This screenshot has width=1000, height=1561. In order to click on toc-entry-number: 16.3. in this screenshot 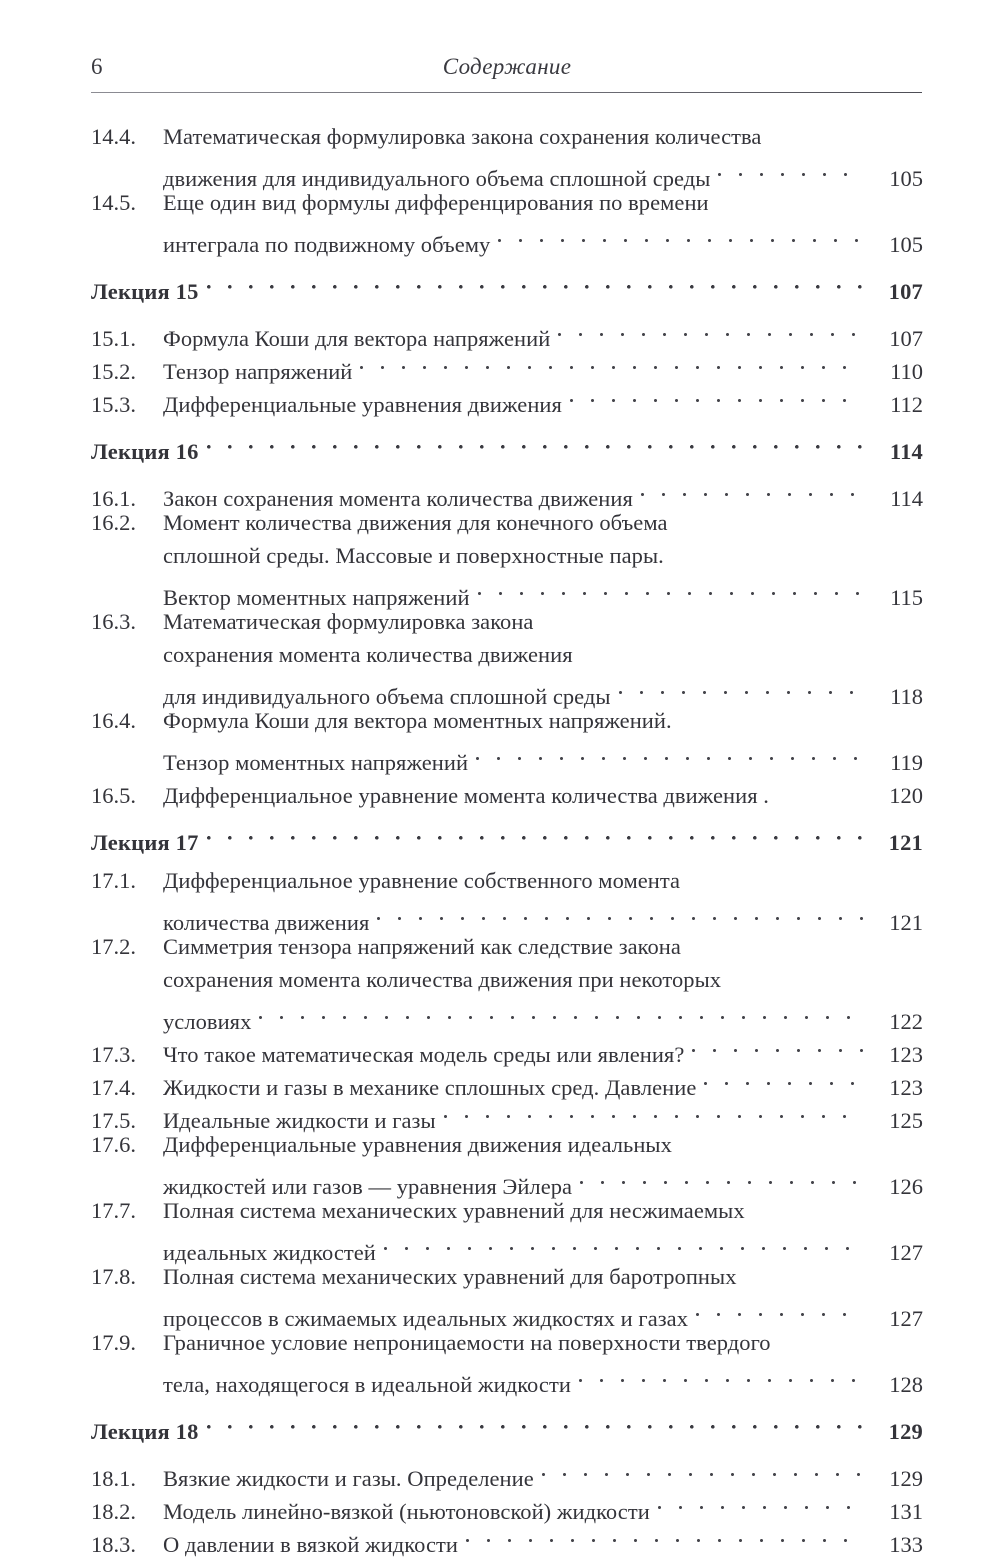, I will do `click(113, 621)`.